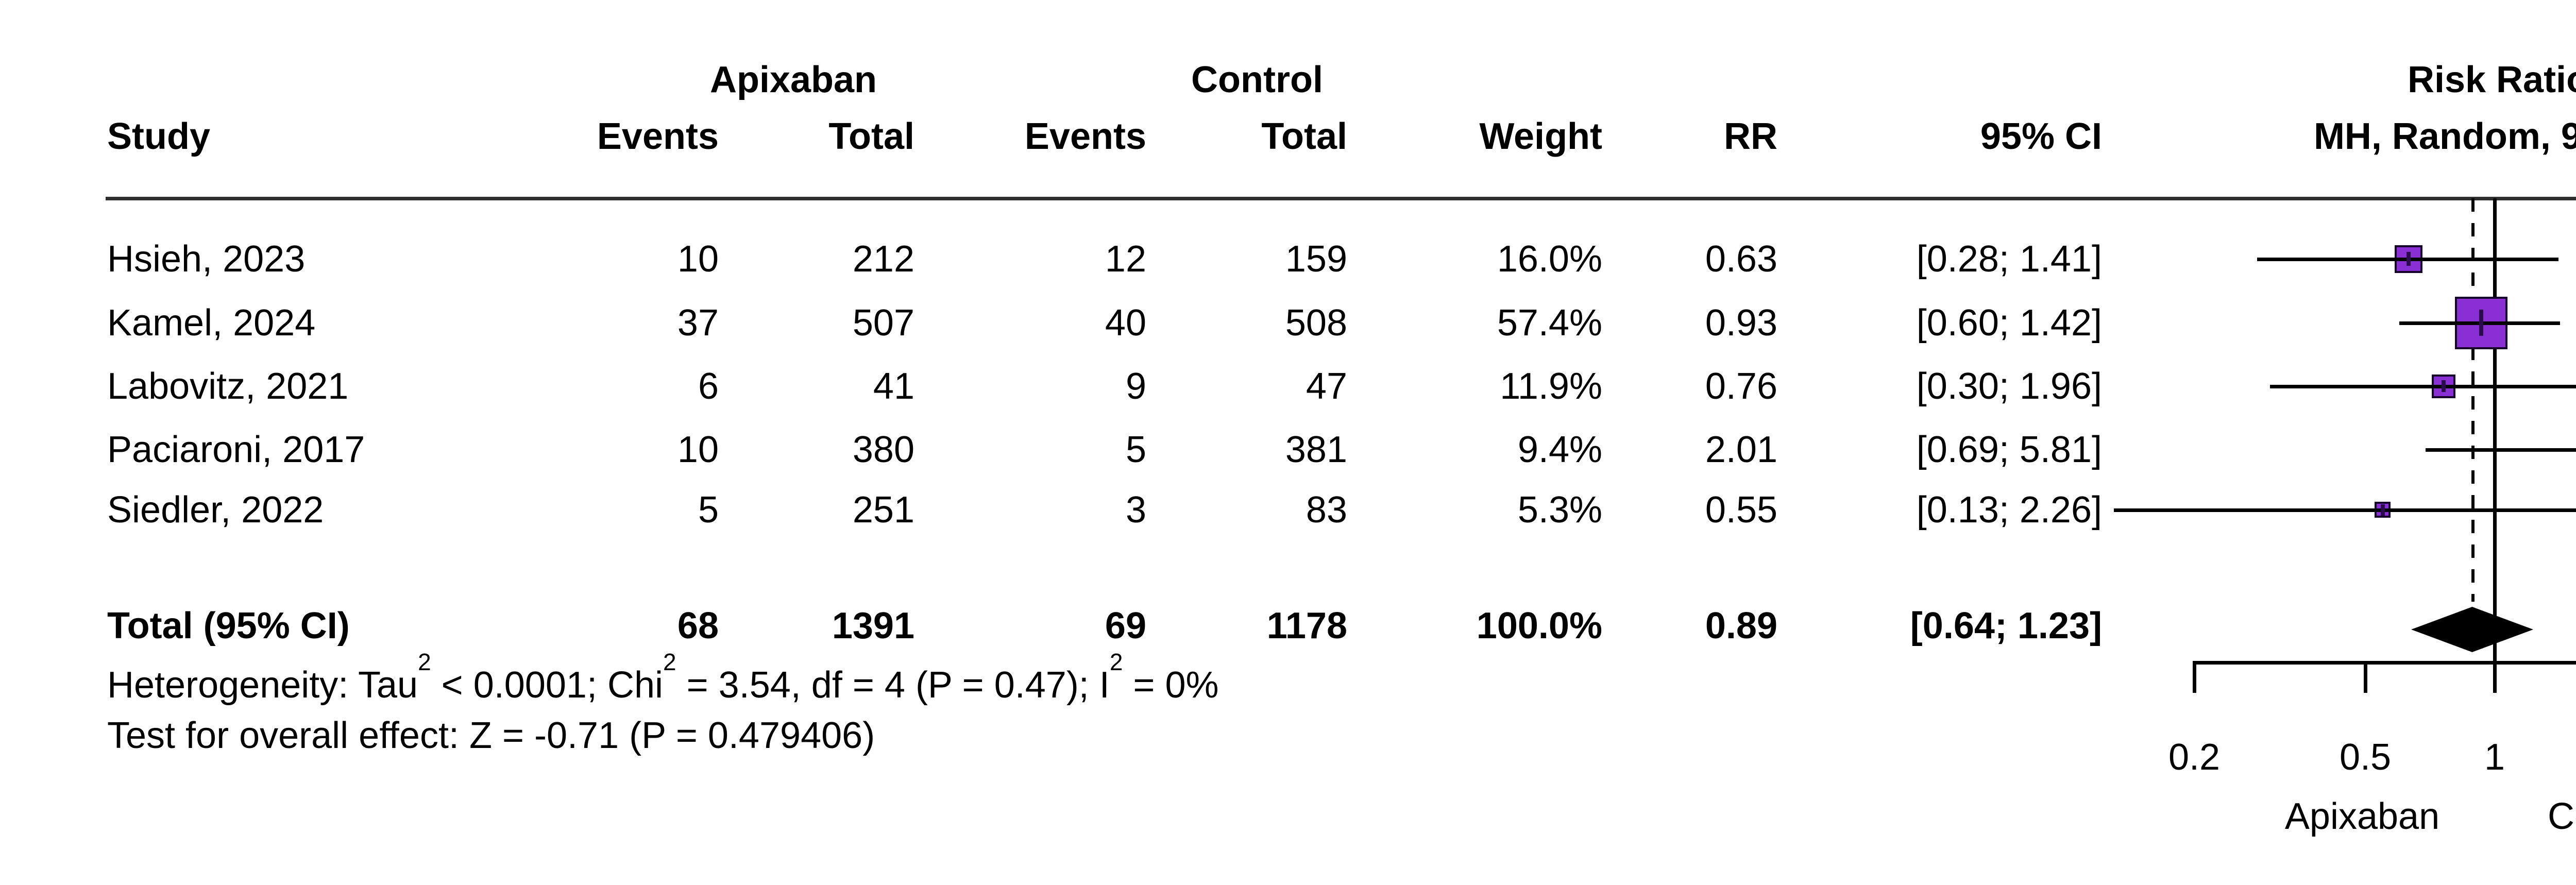 The height and width of the screenshot is (885, 2576). Describe the element at coordinates (1085, 136) in the screenshot. I see `col-header-control-events: Events` at that location.